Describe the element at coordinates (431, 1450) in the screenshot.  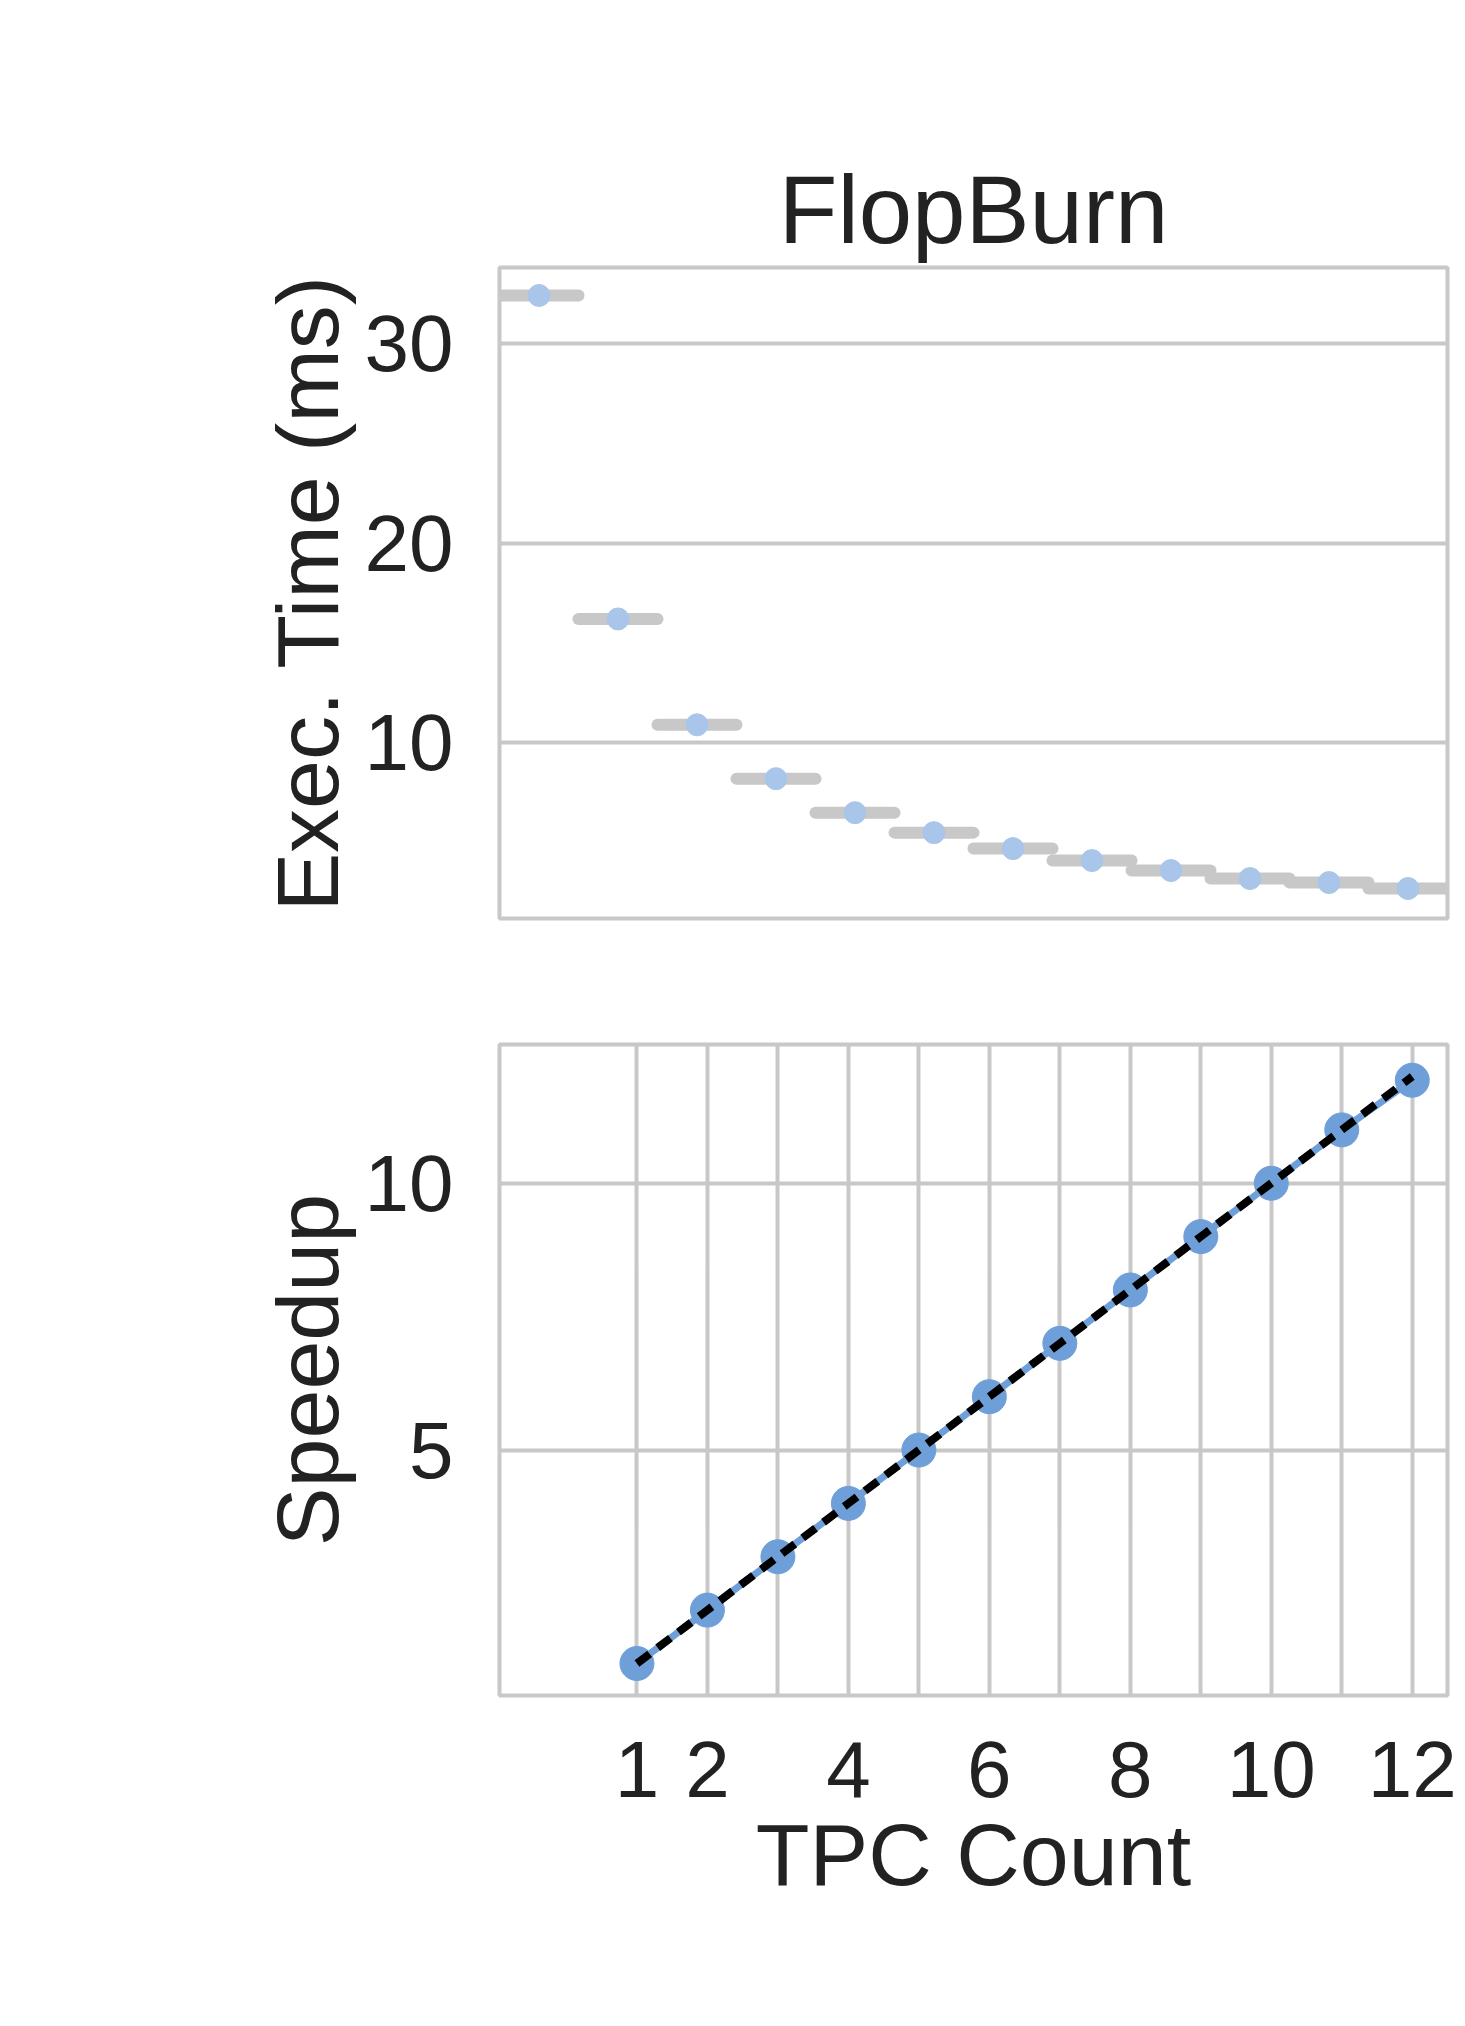
I see `y-tick-label: 5` at that location.